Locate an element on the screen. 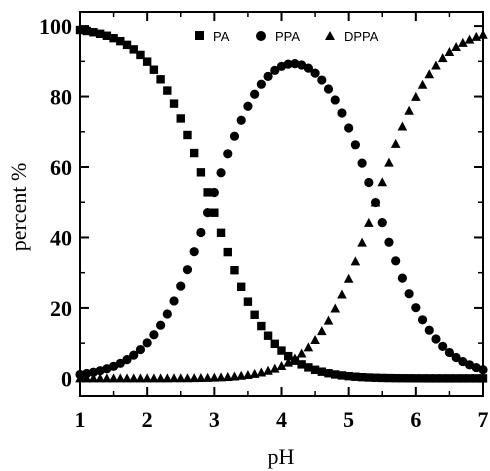  x-axis-title: pH is located at coordinates (281, 456).